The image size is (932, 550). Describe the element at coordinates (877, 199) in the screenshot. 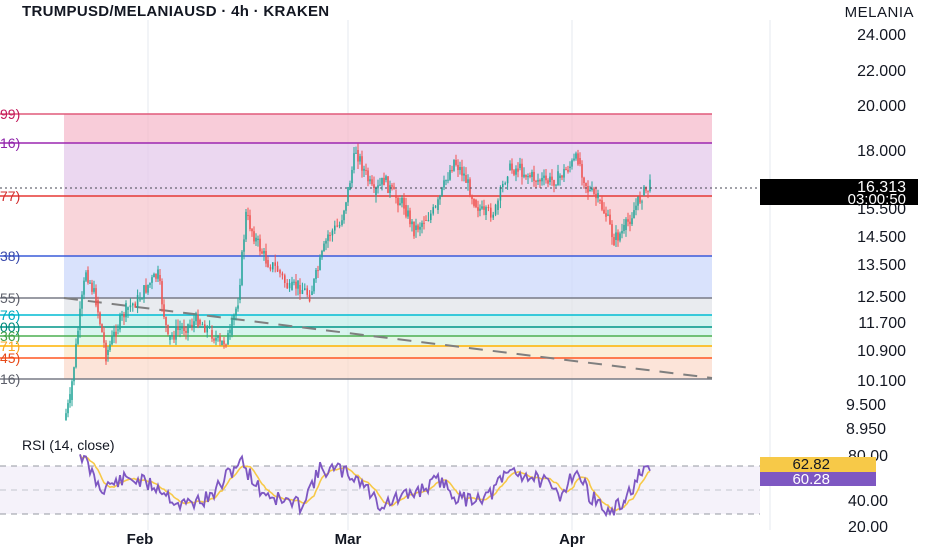

I see `svg-text: 03:00:50` at that location.